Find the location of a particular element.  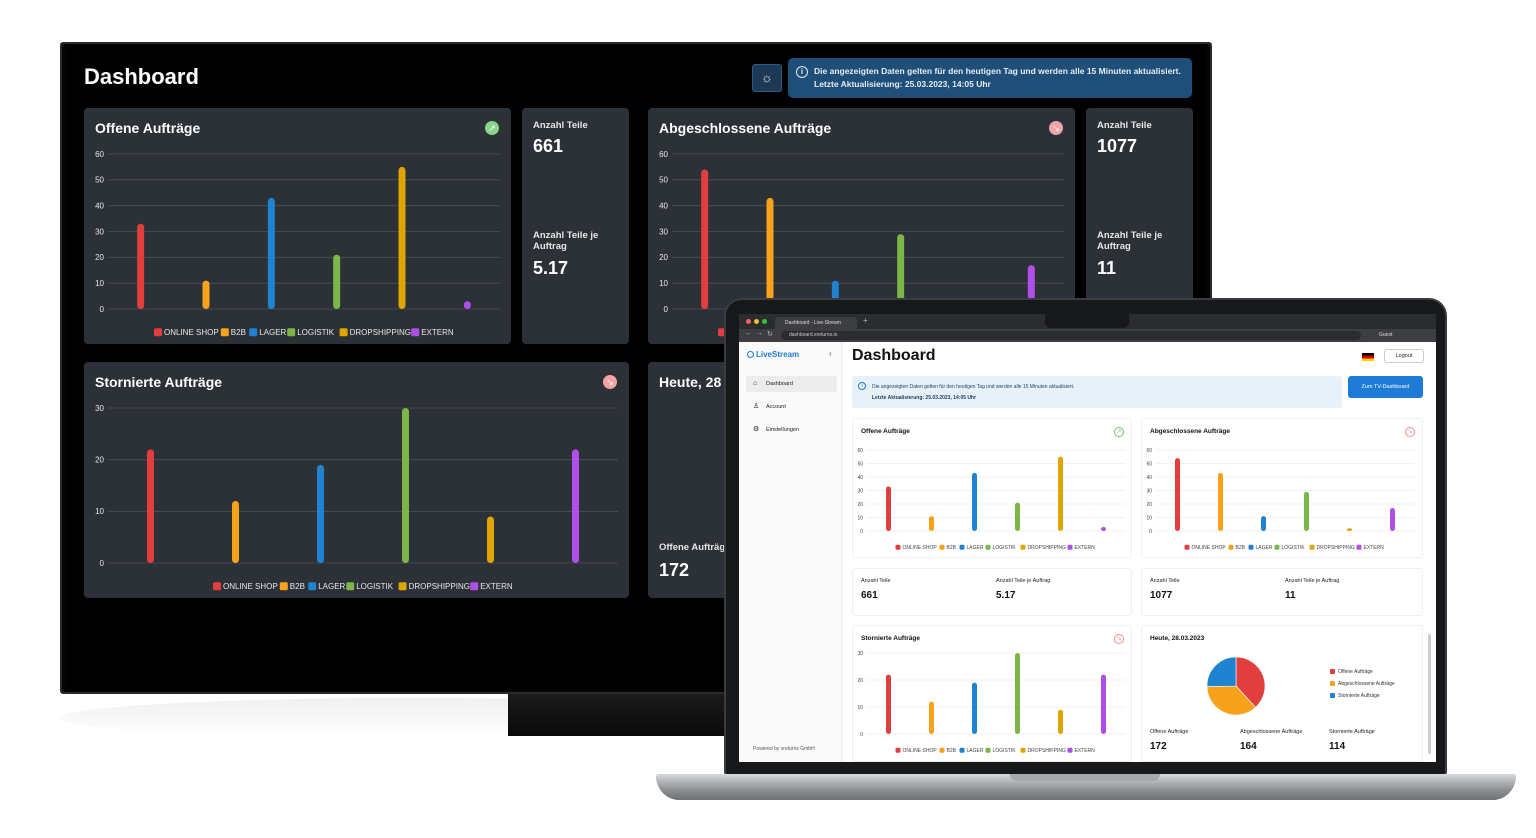

tv-stornierte-title: Stornierte Aufträge is located at coordinates (159, 382).